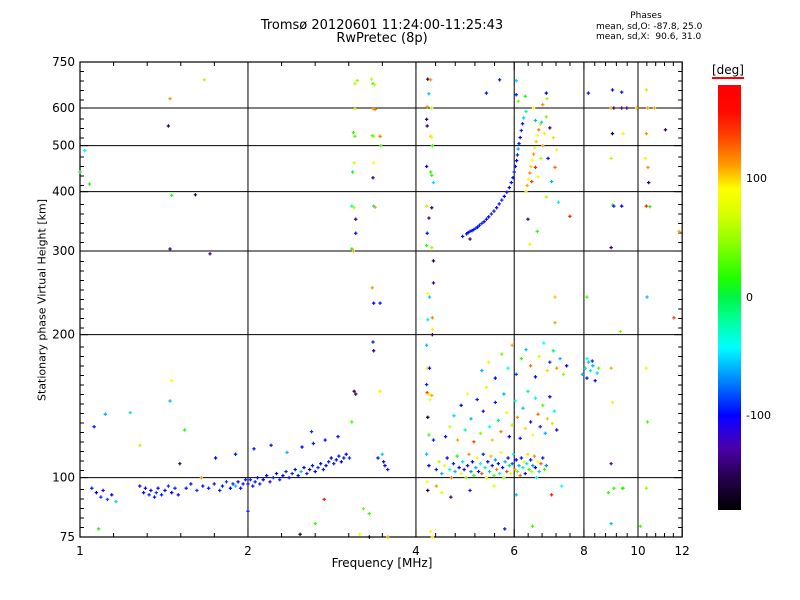  Describe the element at coordinates (749, 297) in the screenshot. I see `colorbar-tick-label: 0` at that location.